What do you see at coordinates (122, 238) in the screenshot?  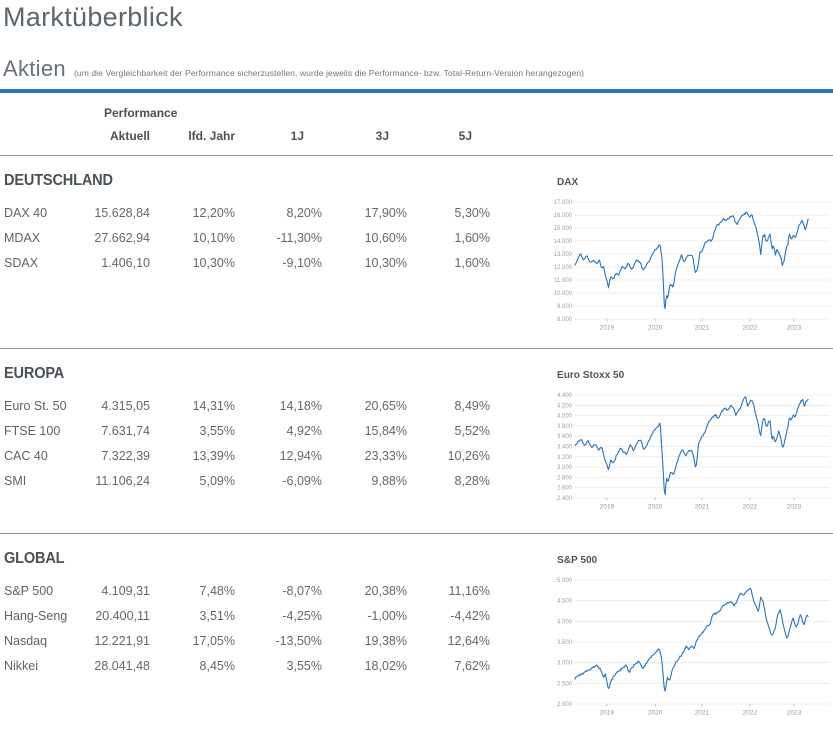 I see `value-cell: 27.662,94` at bounding box center [122, 238].